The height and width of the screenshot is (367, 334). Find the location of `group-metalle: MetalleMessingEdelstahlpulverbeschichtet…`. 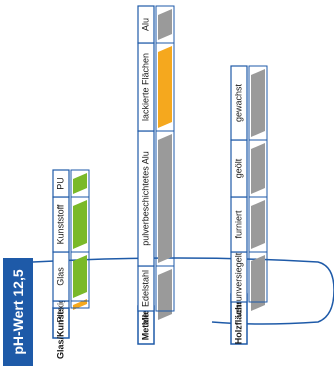

group-metalle: MetalleMessingEdelstahlpulverbeschichtet… is located at coordinates (156, 175).